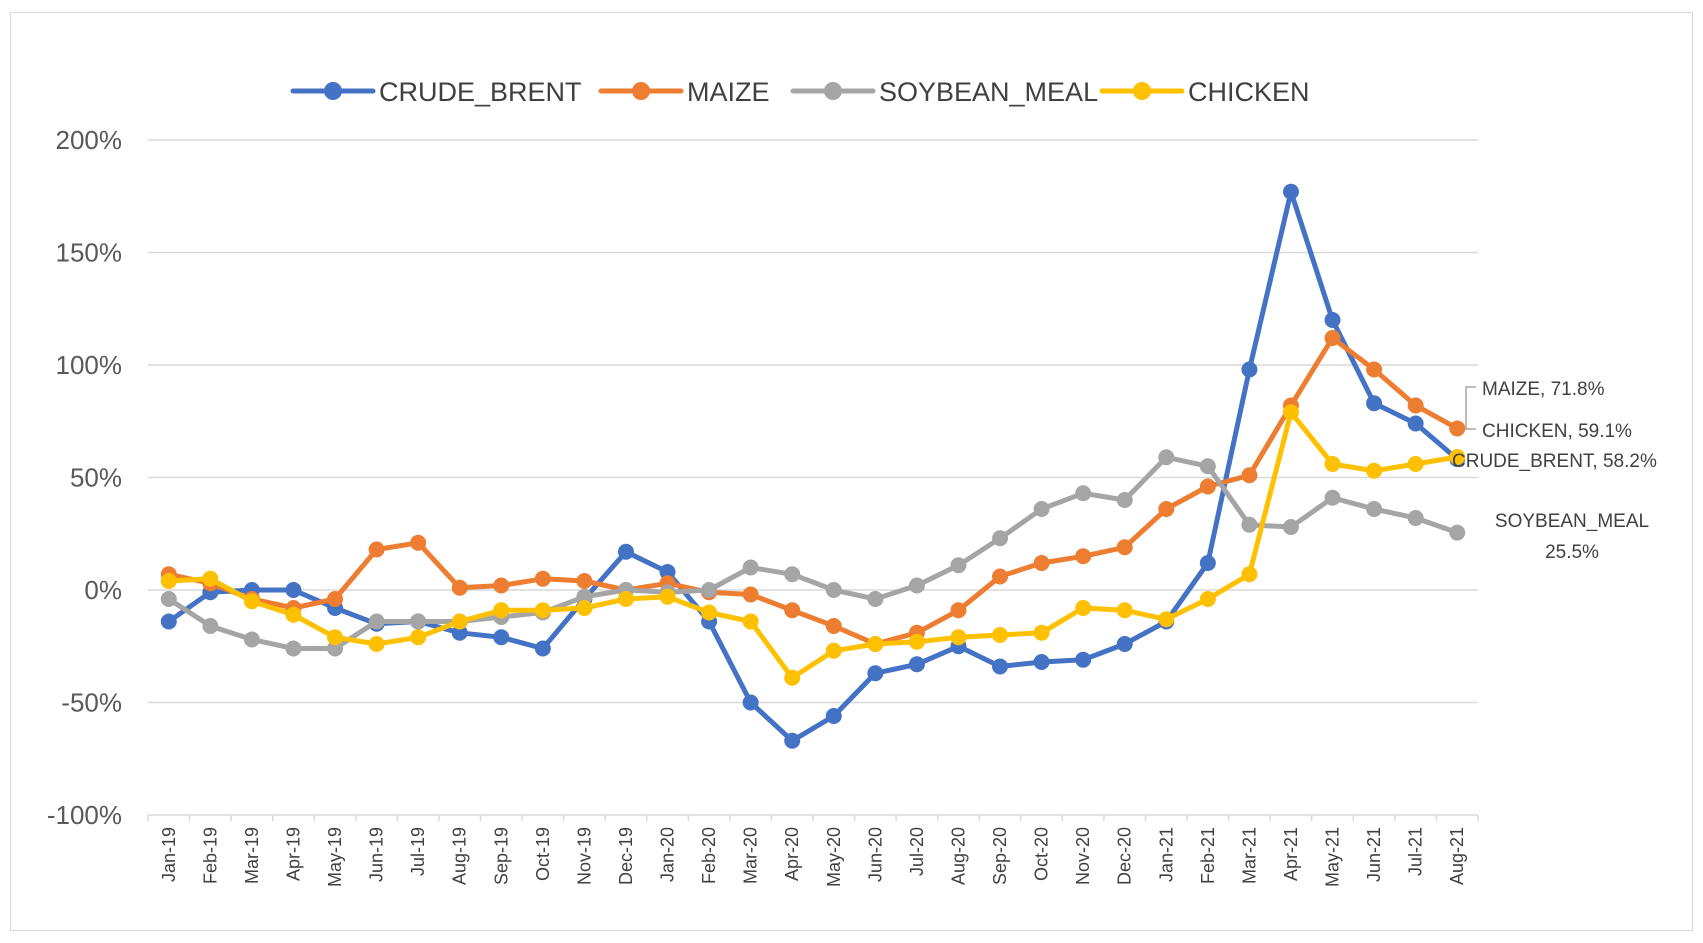 Image resolution: width=1703 pixels, height=943 pixels. What do you see at coordinates (377, 854) in the screenshot?
I see `x-tick-label: Jun-19` at bounding box center [377, 854].